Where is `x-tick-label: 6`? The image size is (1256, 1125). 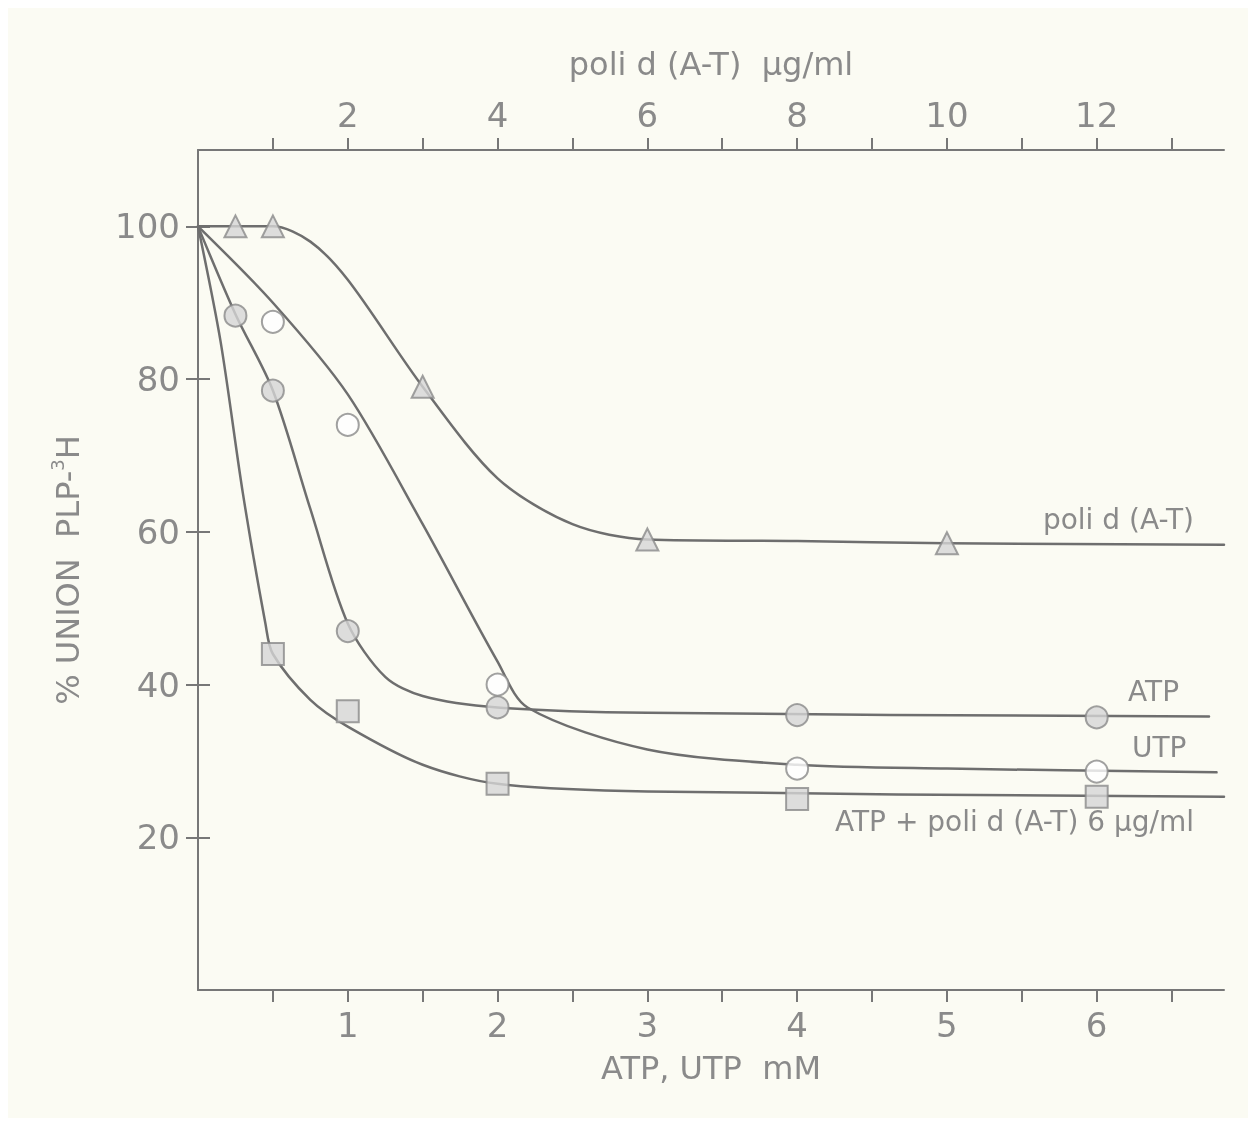 x-tick-label: 6 is located at coordinates (1096, 1025).